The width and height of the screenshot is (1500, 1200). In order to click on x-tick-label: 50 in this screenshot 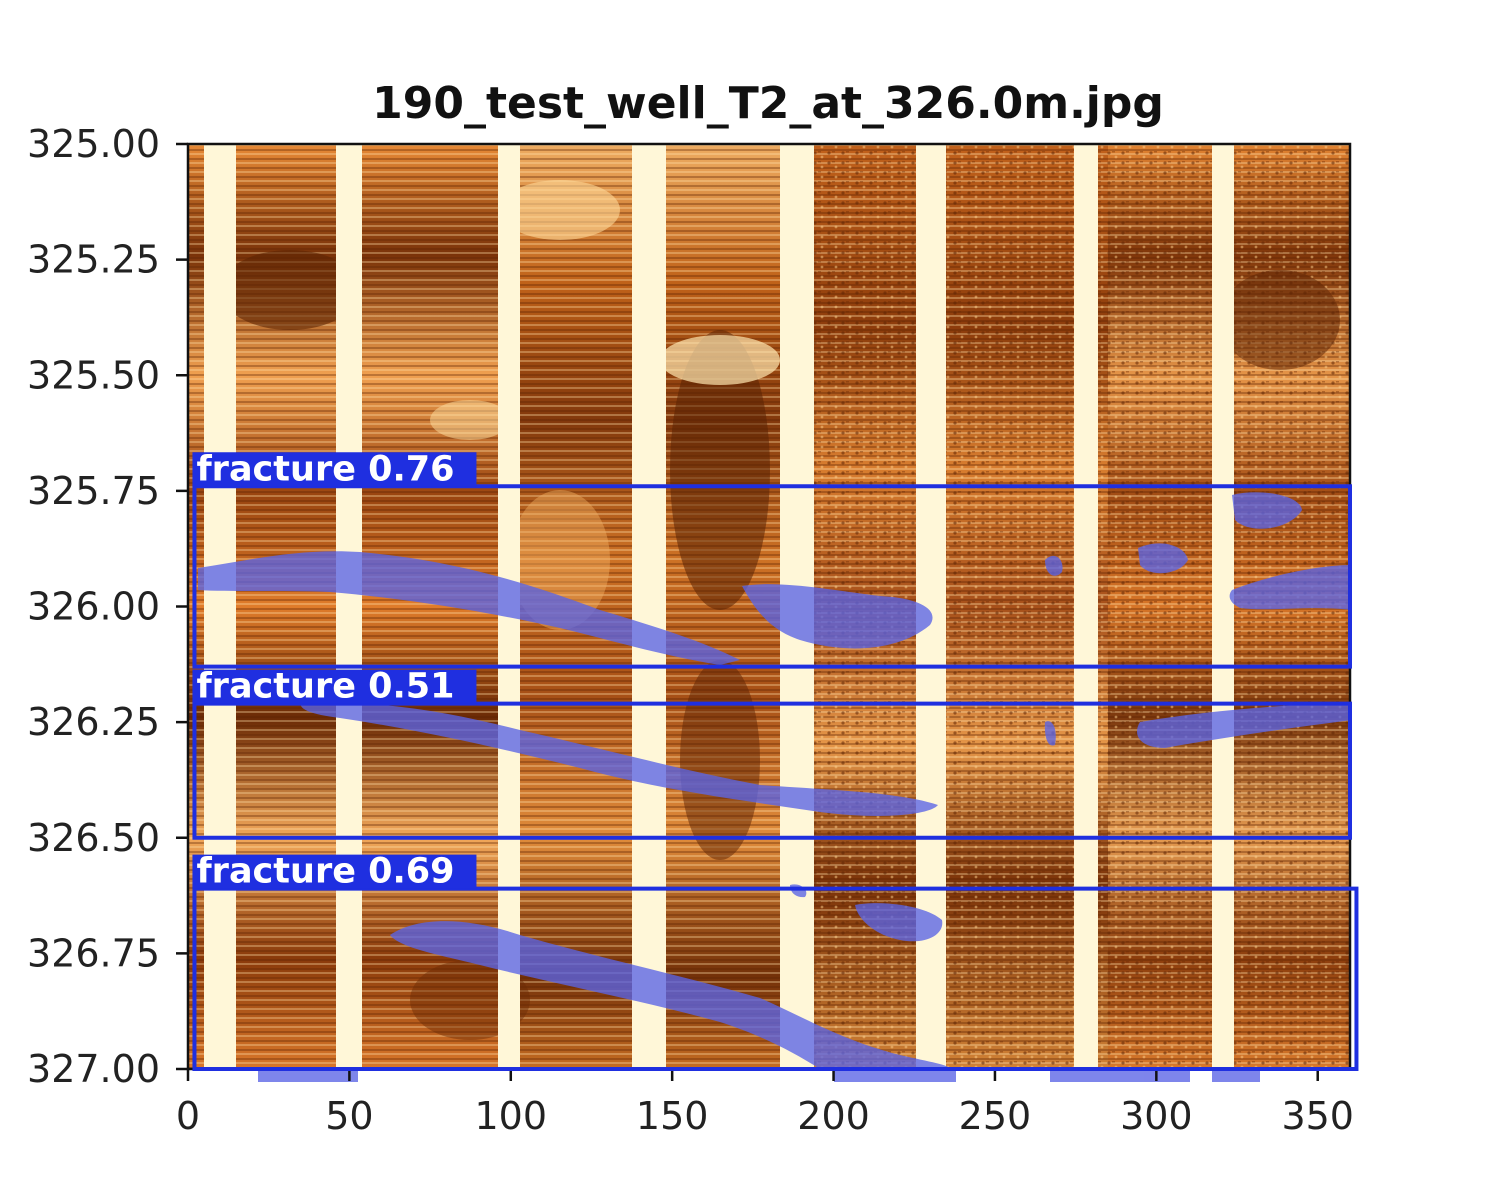, I will do `click(349, 1116)`.